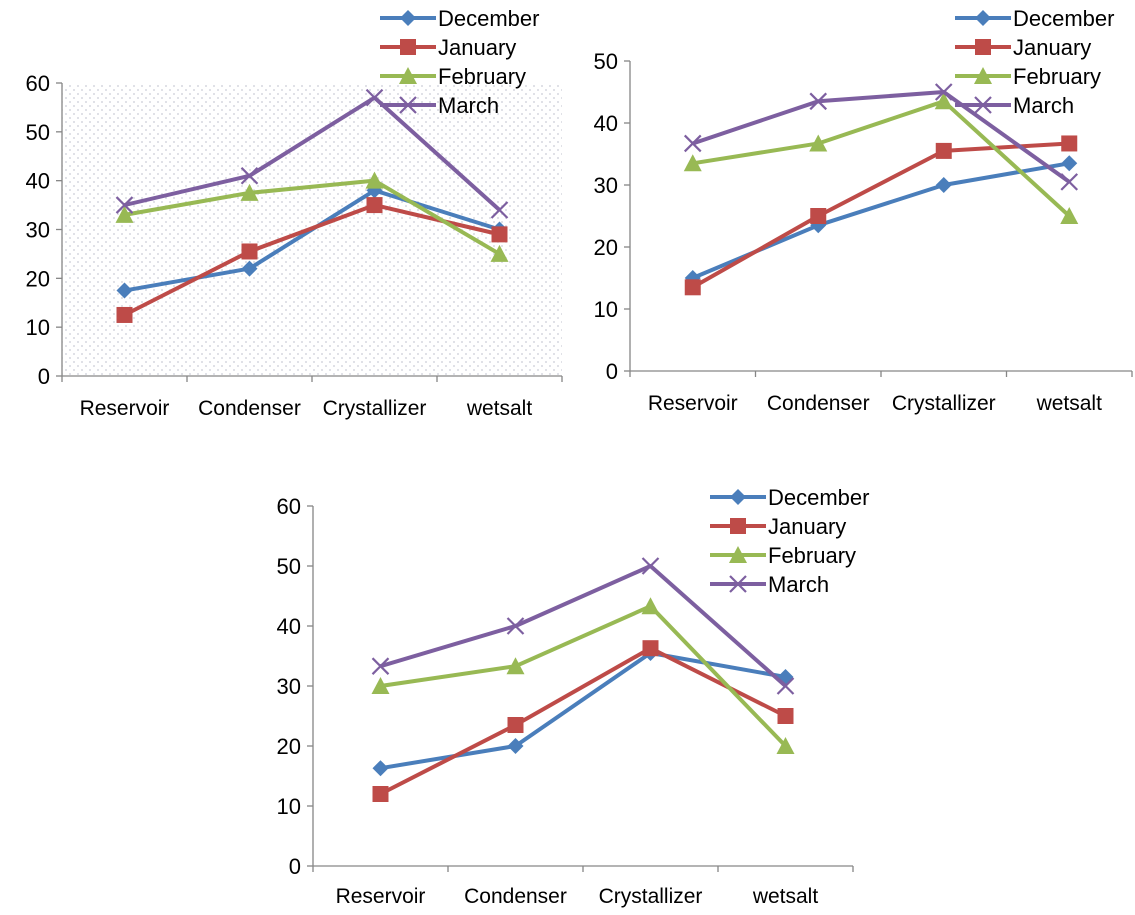 The image size is (1135, 915). Describe the element at coordinates (606, 309) in the screenshot. I see `y-tick-label: 10` at that location.